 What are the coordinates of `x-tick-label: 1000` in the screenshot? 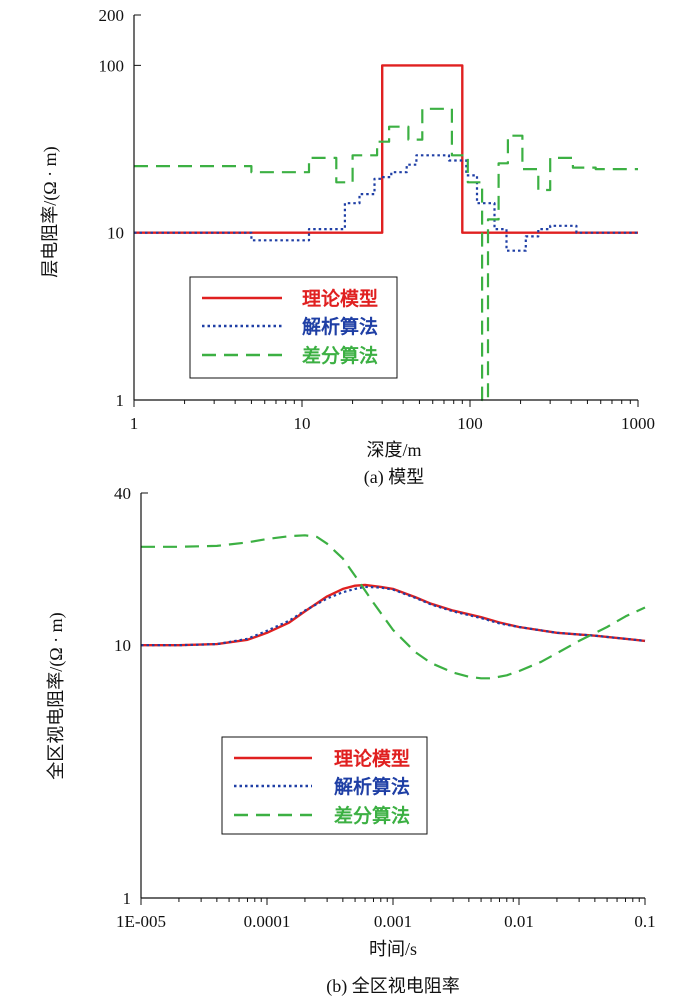 It's located at (638, 423).